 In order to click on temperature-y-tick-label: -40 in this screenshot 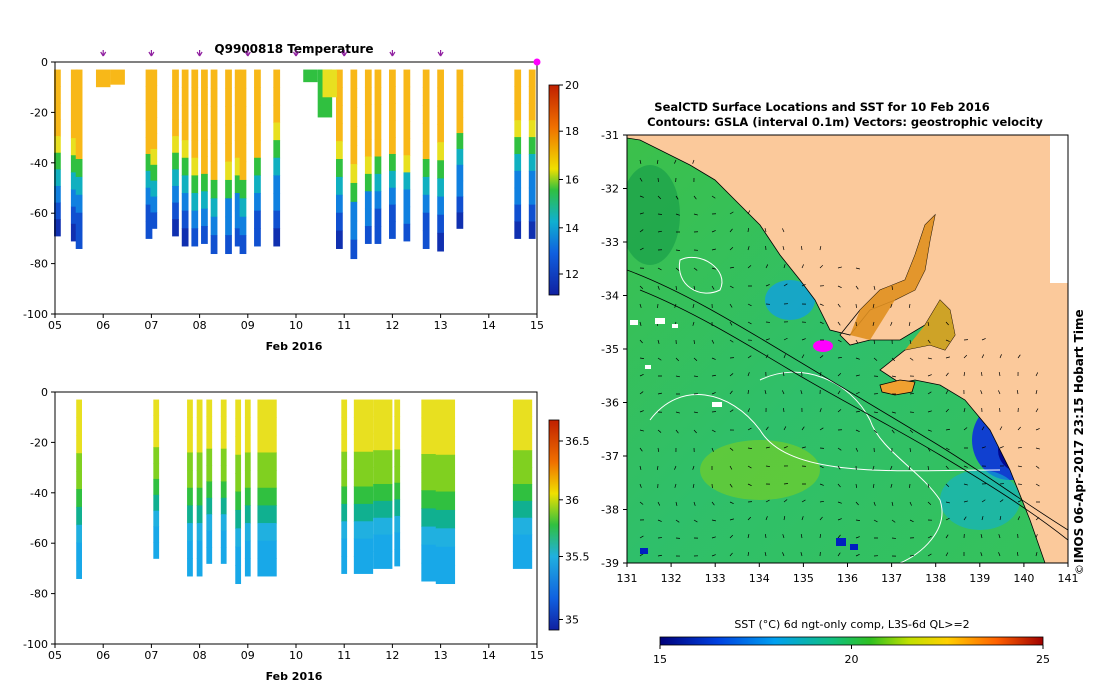, I will do `click(39, 163)`.